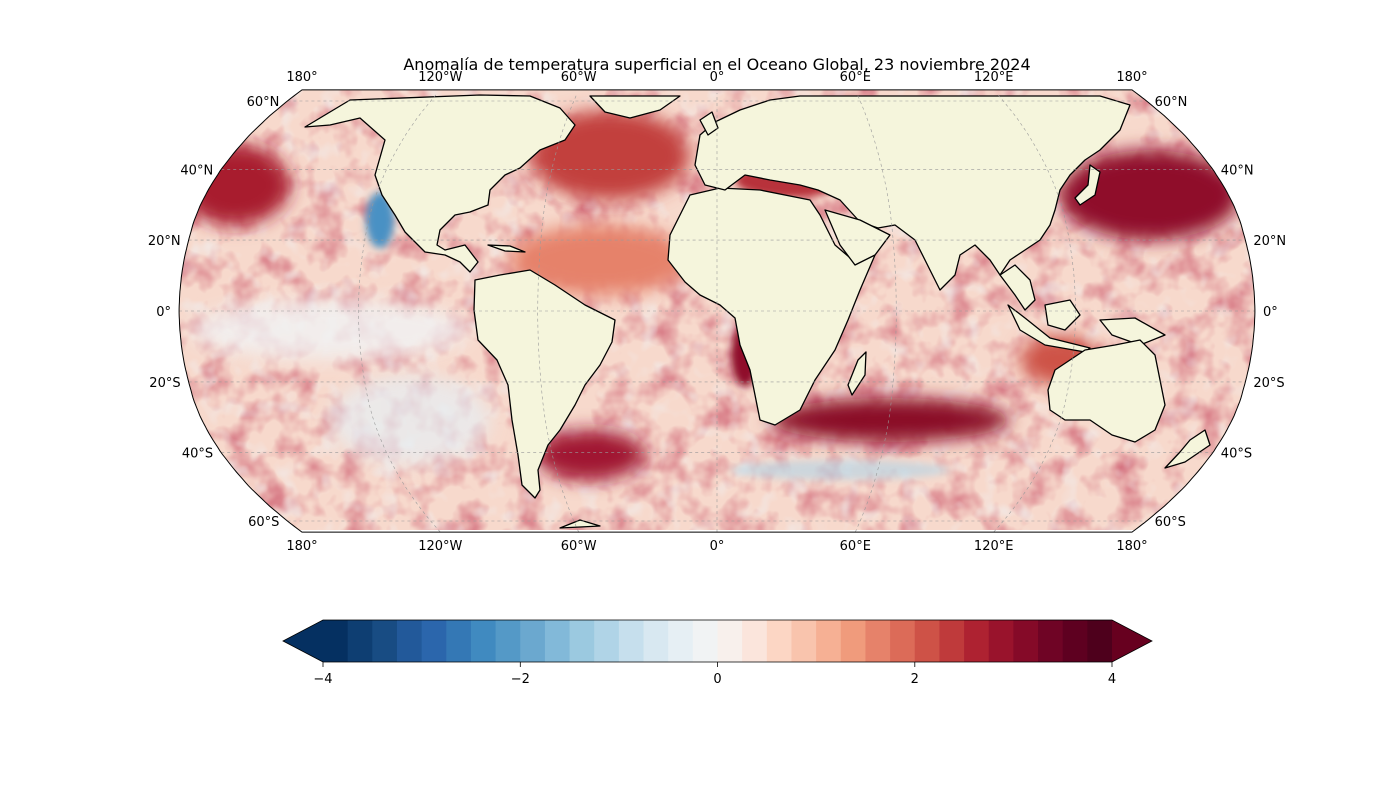 This screenshot has height=800, width=1400. Describe the element at coordinates (163, 312) in the screenshot. I see `lat-label-left: 0°` at that location.